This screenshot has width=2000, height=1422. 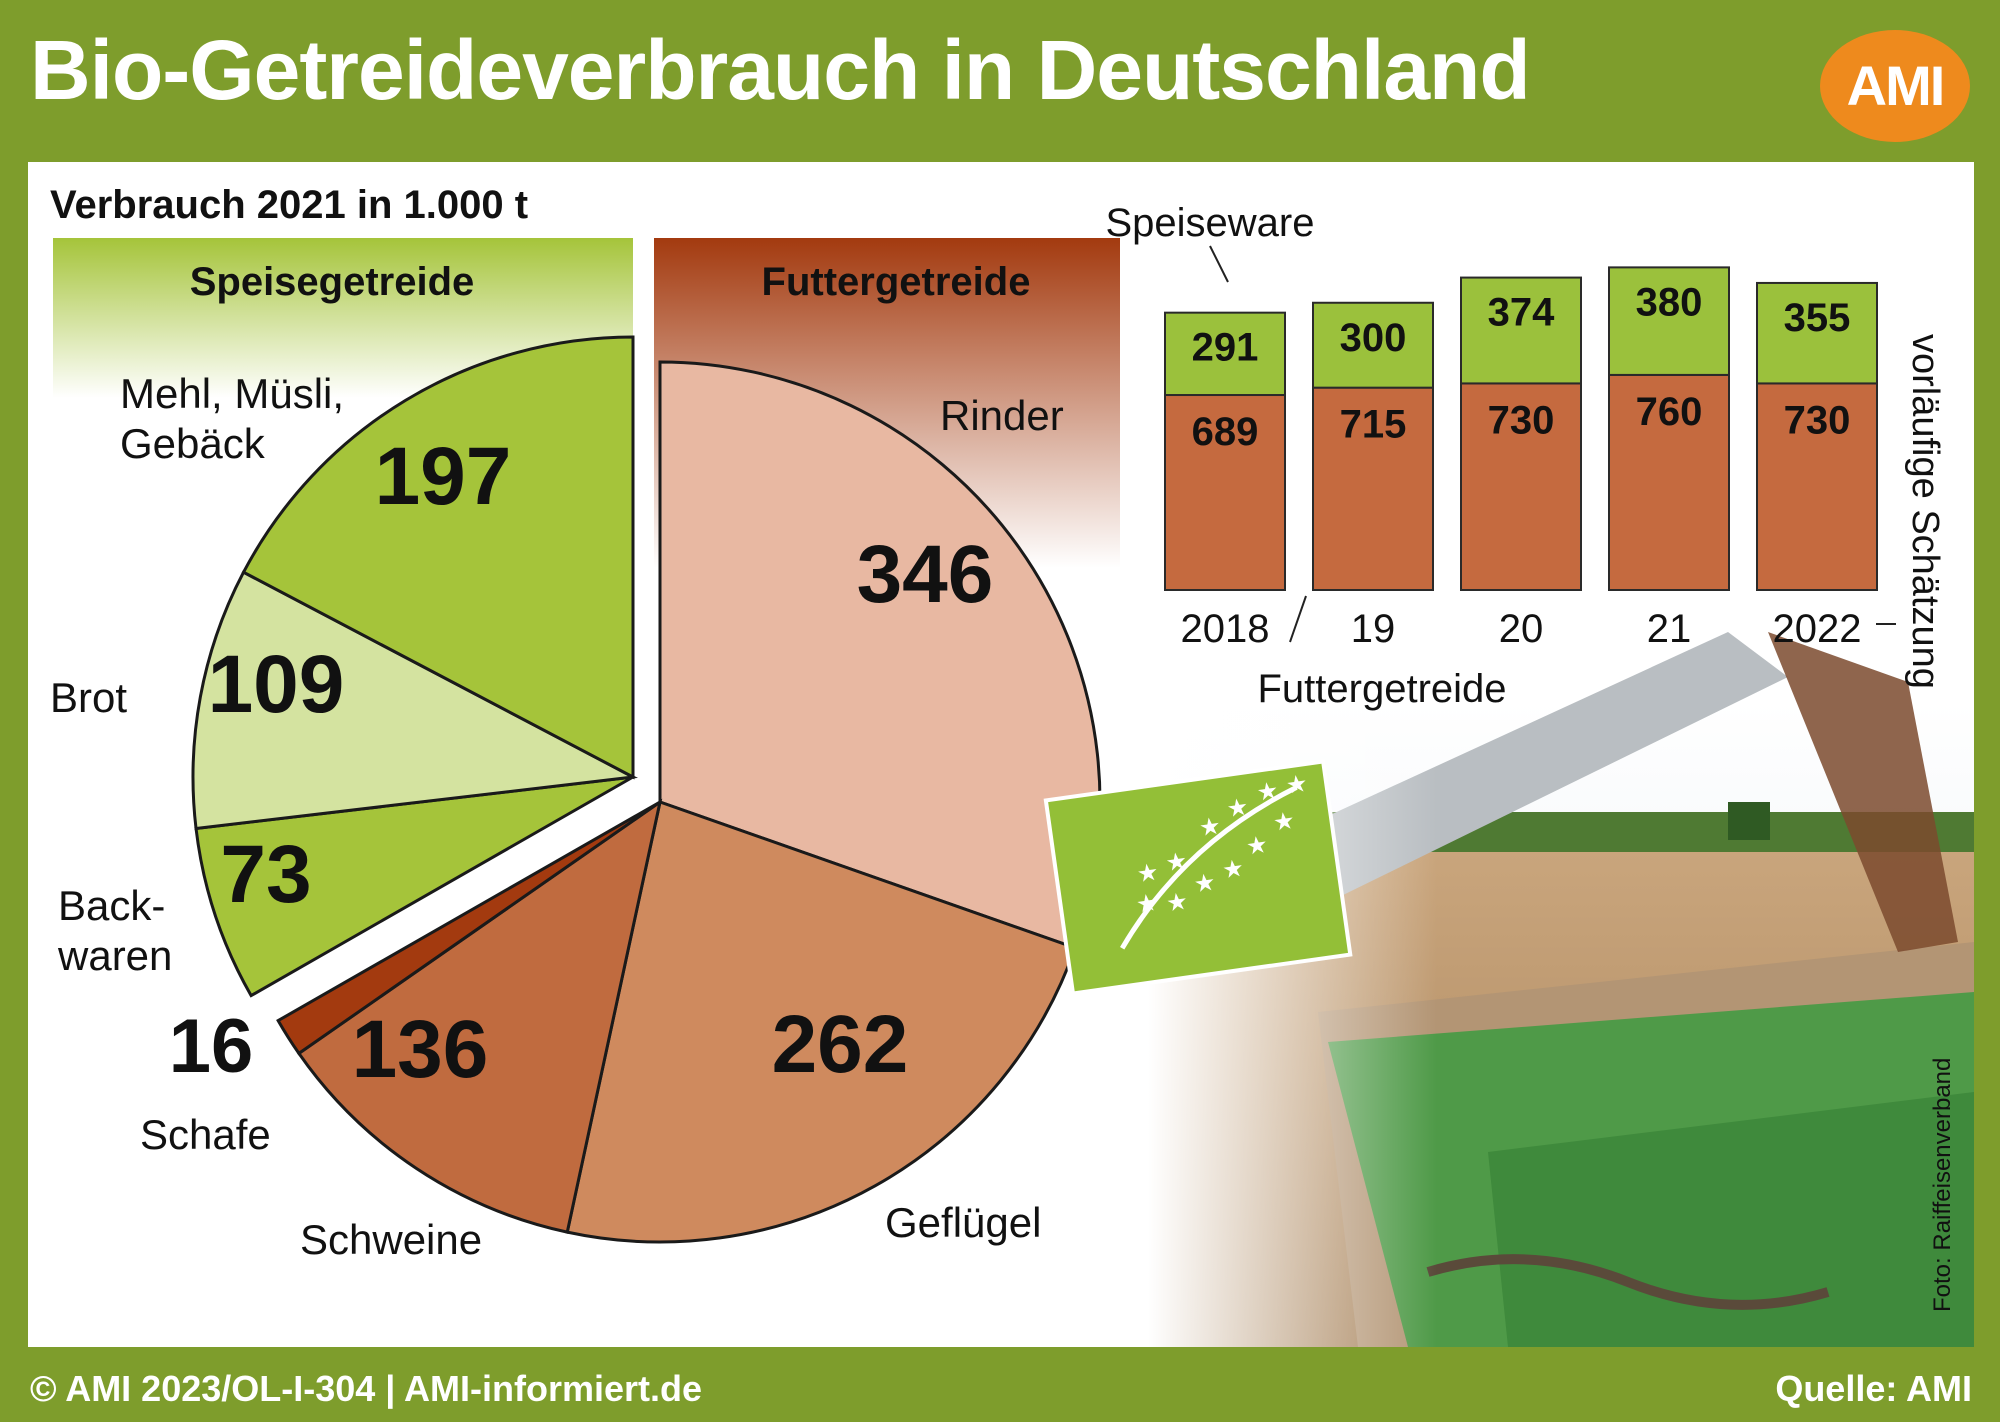 What do you see at coordinates (1925, 511) in the screenshot?
I see `annotation-vorlaeufige-schaetzung: vorläufige Schätzung` at bounding box center [1925, 511].